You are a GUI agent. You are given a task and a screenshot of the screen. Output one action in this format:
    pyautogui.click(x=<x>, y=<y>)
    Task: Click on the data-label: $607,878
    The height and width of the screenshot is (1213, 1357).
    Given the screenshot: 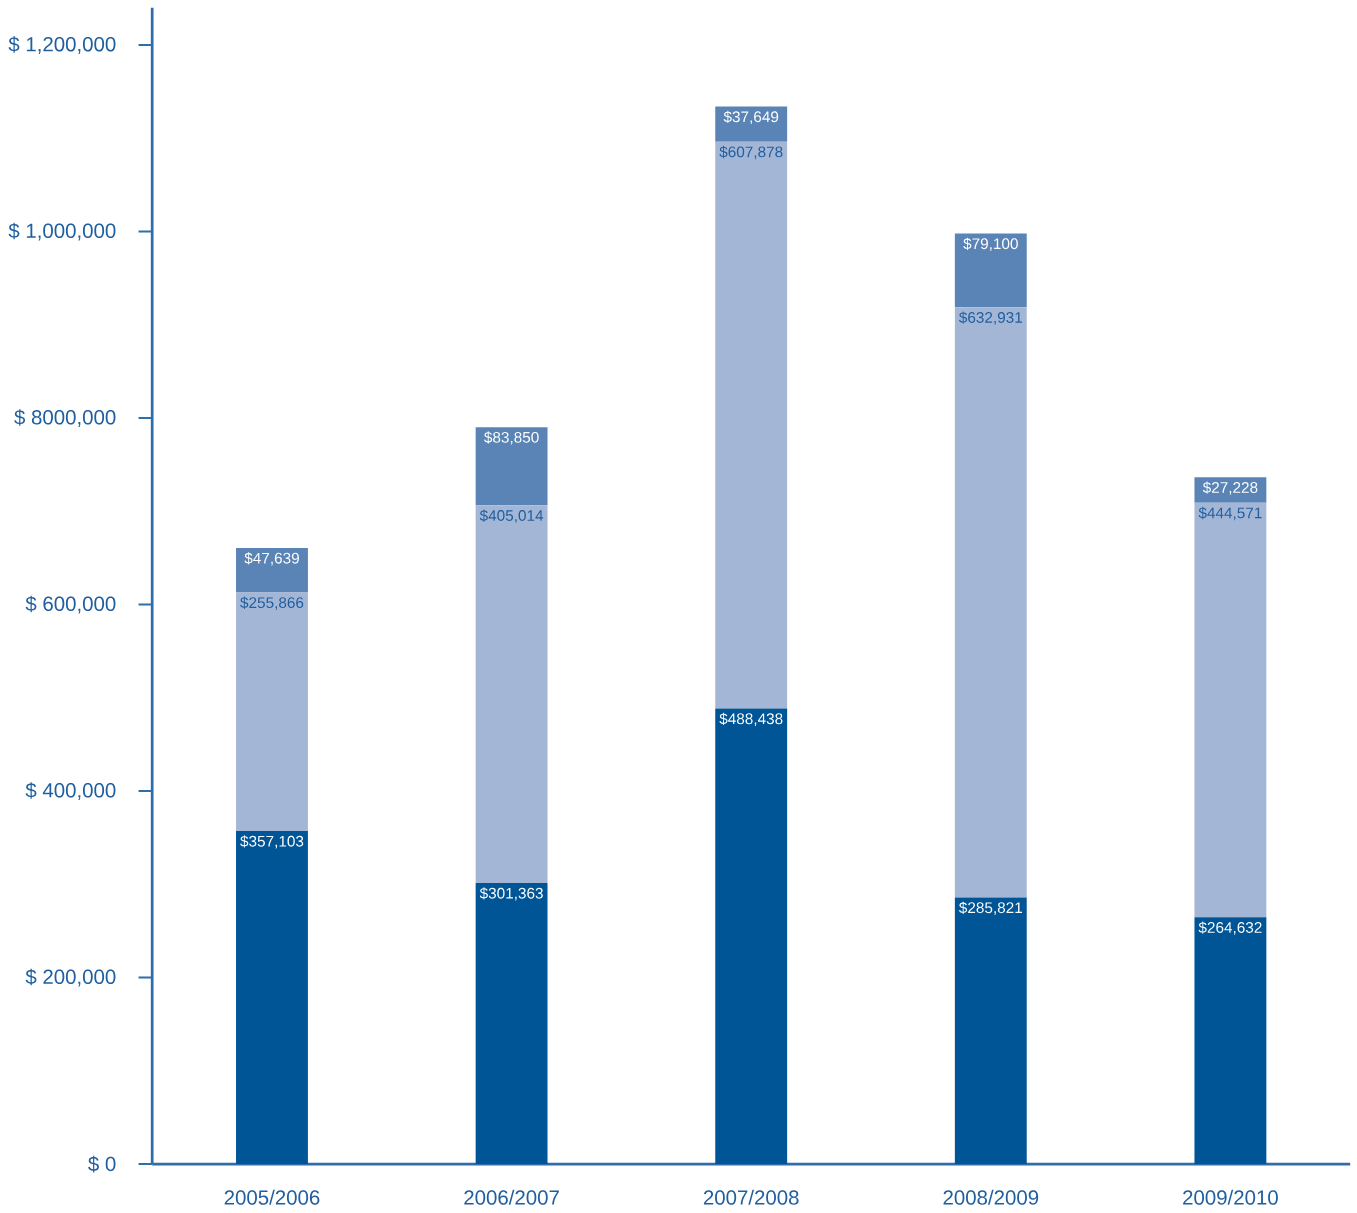 What is the action you would take?
    pyautogui.click(x=751, y=153)
    